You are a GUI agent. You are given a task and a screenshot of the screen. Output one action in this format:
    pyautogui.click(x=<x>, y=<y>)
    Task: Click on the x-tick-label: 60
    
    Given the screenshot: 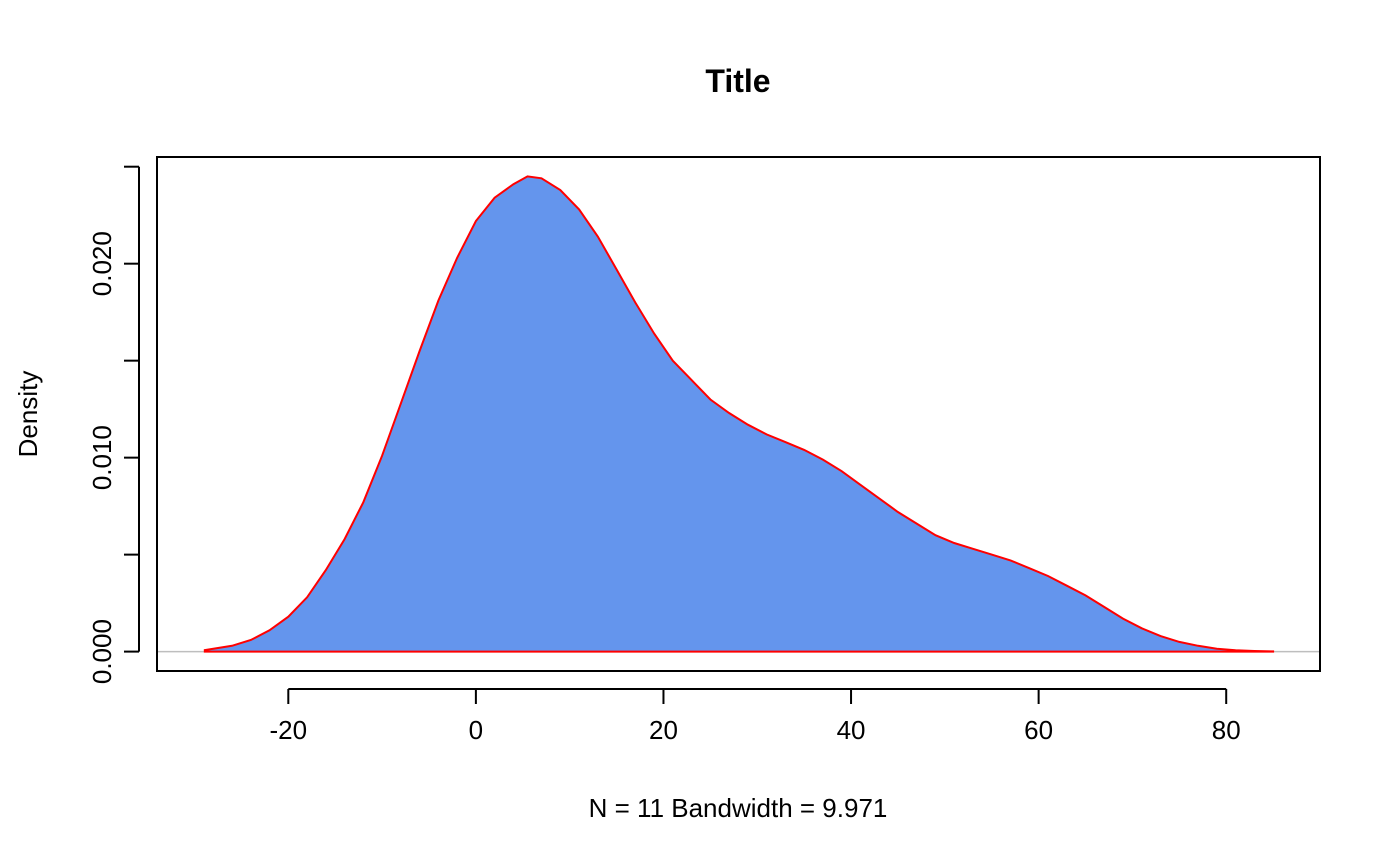 What is the action you would take?
    pyautogui.click(x=1038, y=730)
    